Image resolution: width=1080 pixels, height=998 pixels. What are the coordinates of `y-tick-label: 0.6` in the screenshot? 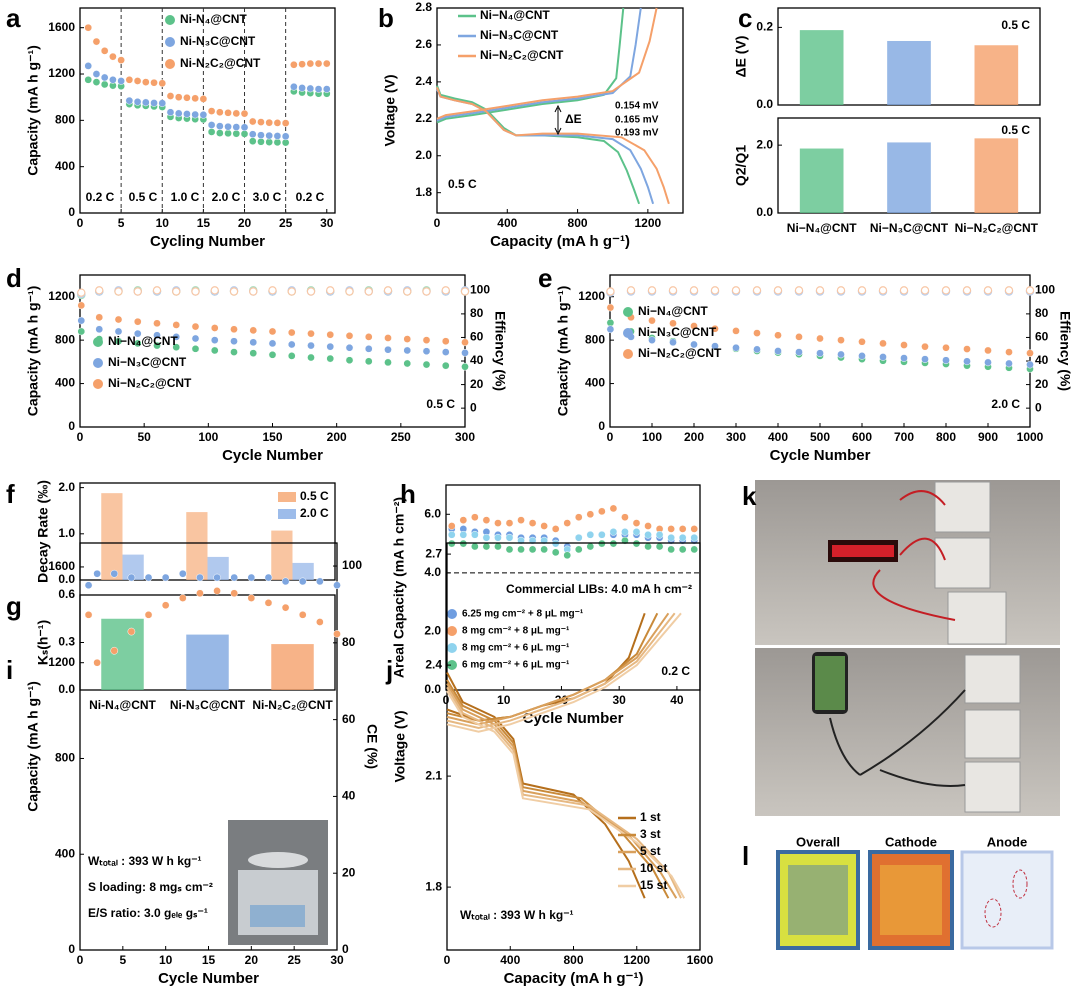 It's located at (66, 594).